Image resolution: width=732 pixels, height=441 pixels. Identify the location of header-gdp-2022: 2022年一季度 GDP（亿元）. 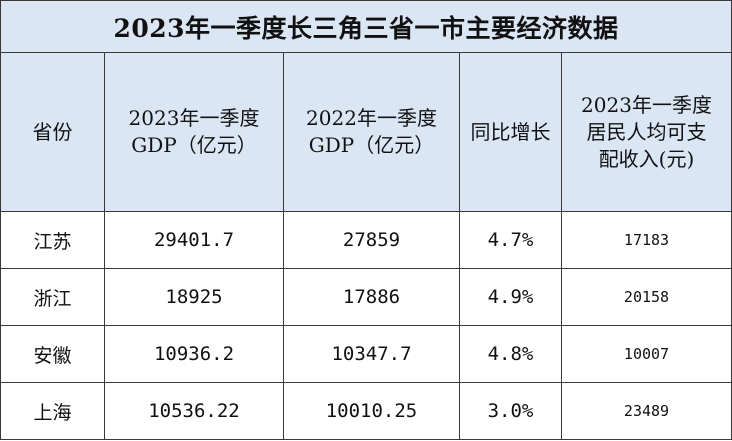
(371, 132).